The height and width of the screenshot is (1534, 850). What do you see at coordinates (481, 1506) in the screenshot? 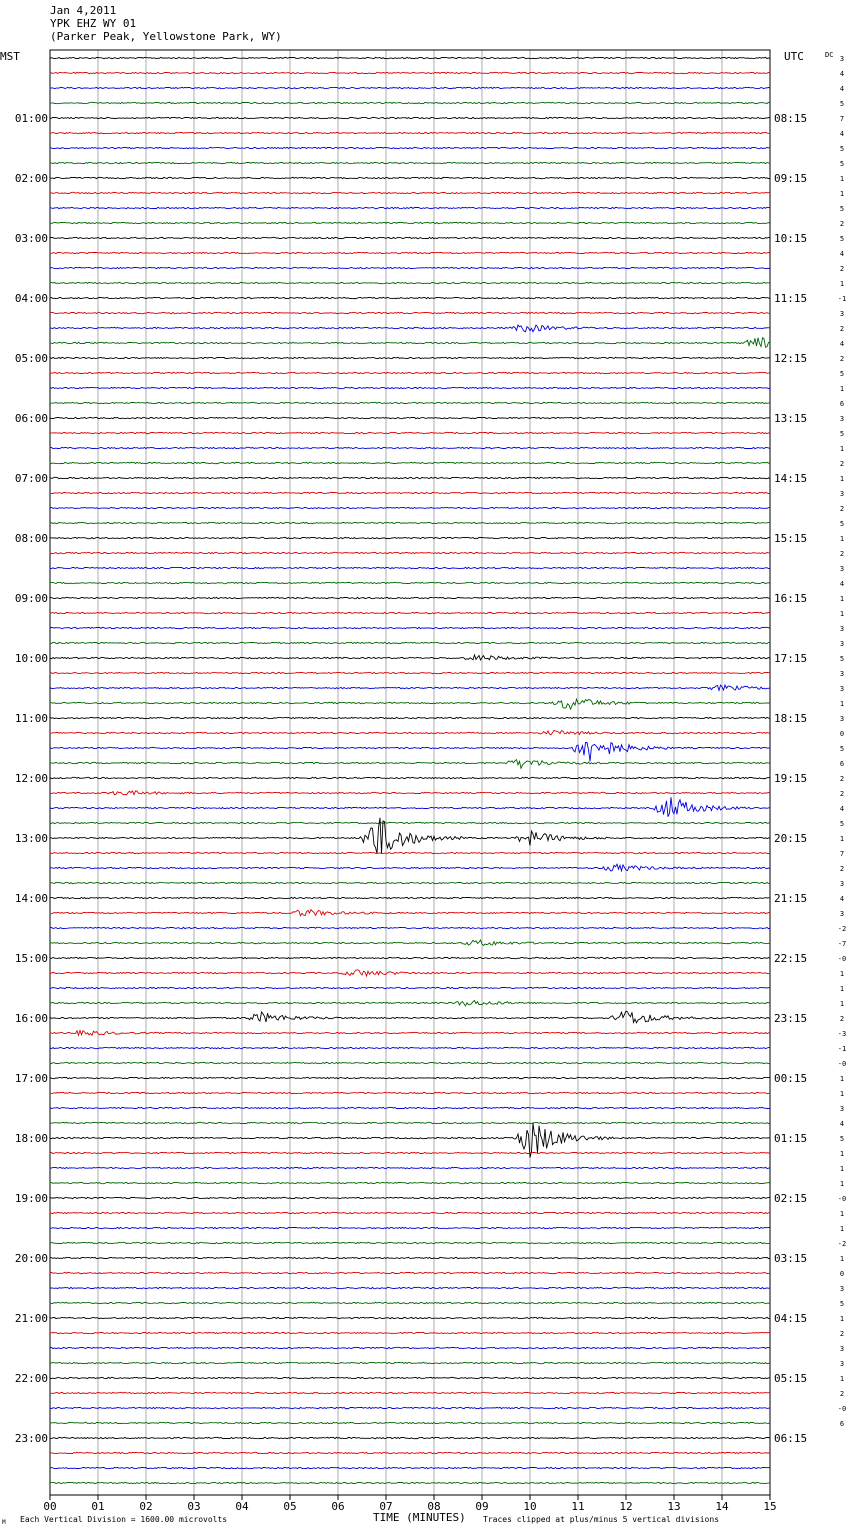
I see `x-tick-label: 09` at bounding box center [481, 1506].